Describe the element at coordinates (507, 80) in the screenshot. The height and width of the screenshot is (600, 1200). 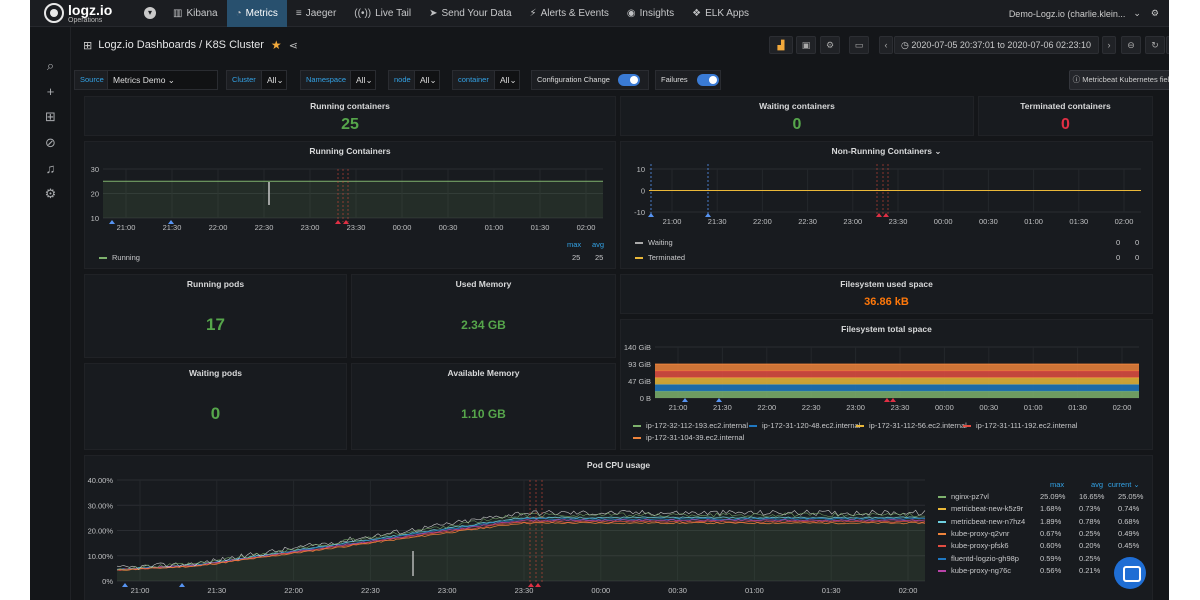
I see `var-container-select: All⌄` at that location.